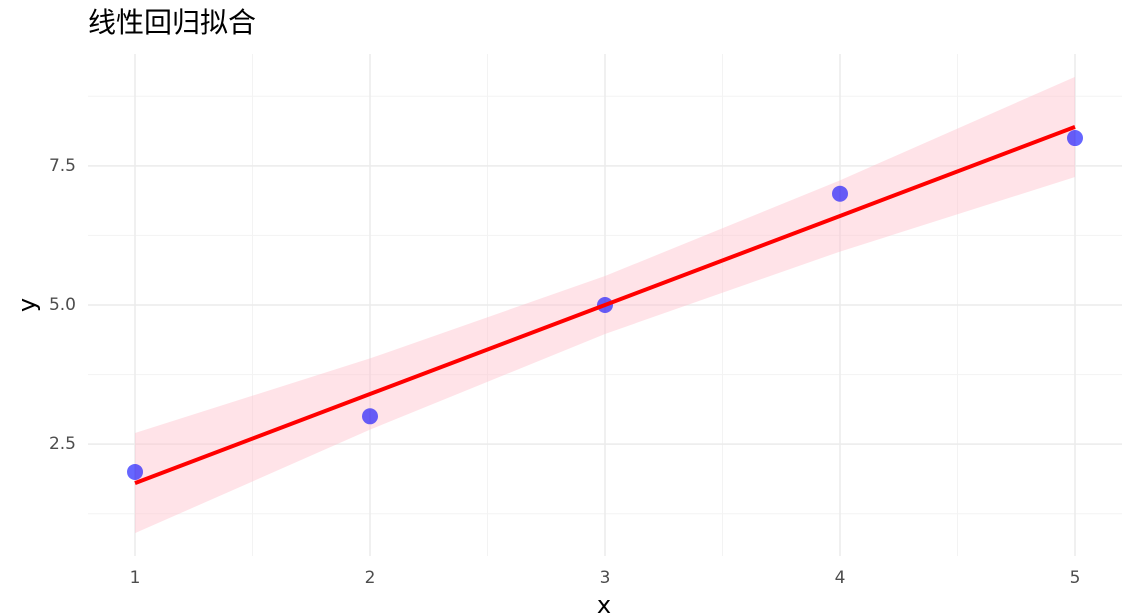 The width and height of the screenshot is (1130, 613). I want to click on x-tick-label: 5, so click(1075, 578).